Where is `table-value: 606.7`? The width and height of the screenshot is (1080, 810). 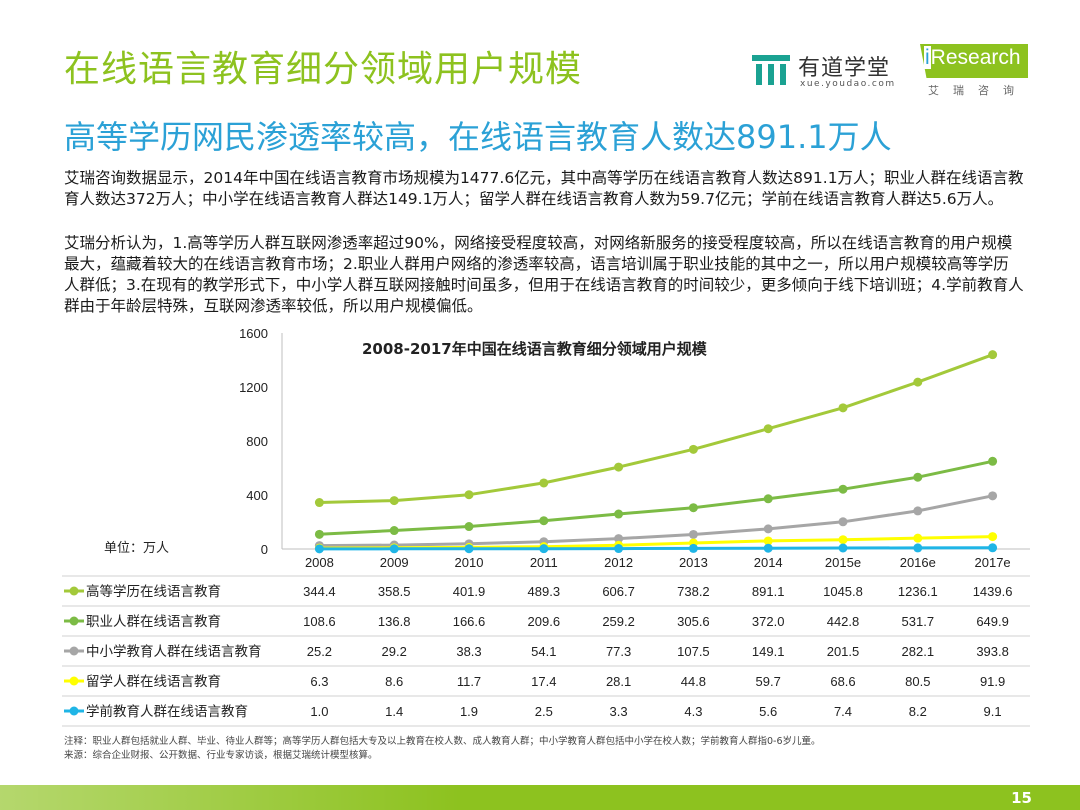 table-value: 606.7 is located at coordinates (618, 591).